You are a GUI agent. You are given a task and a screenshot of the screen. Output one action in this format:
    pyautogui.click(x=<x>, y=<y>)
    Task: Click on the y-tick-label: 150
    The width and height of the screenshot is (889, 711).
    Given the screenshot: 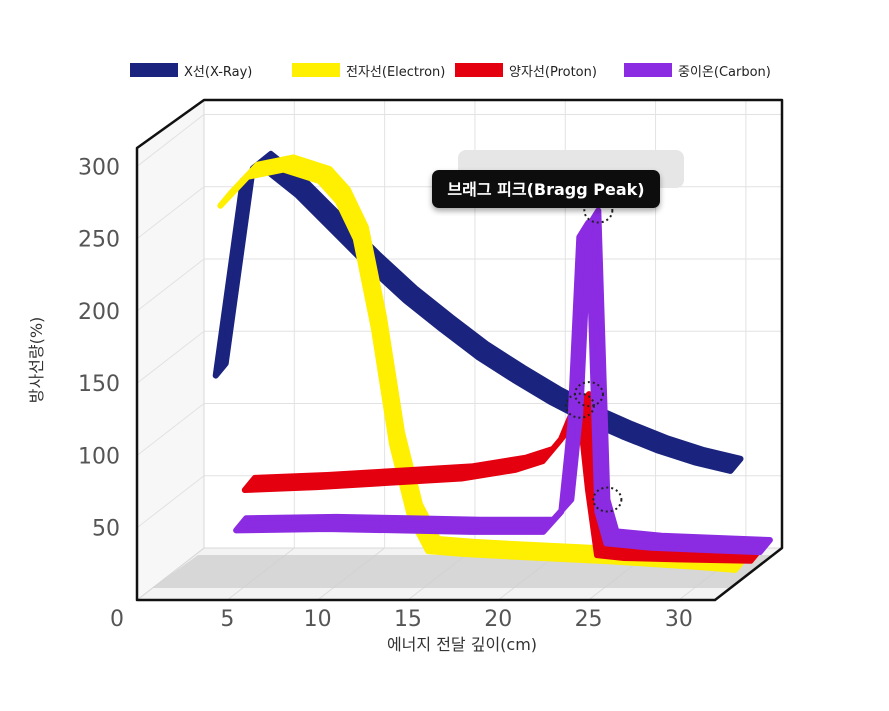 What is the action you would take?
    pyautogui.click(x=99, y=384)
    